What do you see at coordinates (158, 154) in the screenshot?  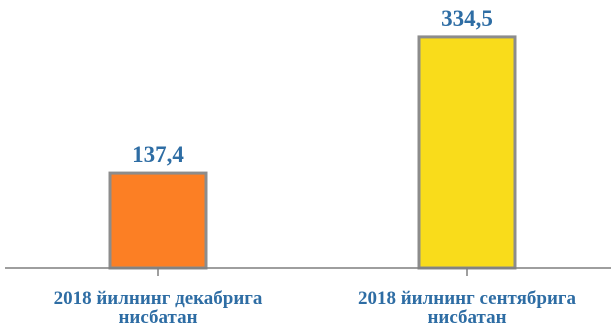 I see `value-label-1: 137,4` at bounding box center [158, 154].